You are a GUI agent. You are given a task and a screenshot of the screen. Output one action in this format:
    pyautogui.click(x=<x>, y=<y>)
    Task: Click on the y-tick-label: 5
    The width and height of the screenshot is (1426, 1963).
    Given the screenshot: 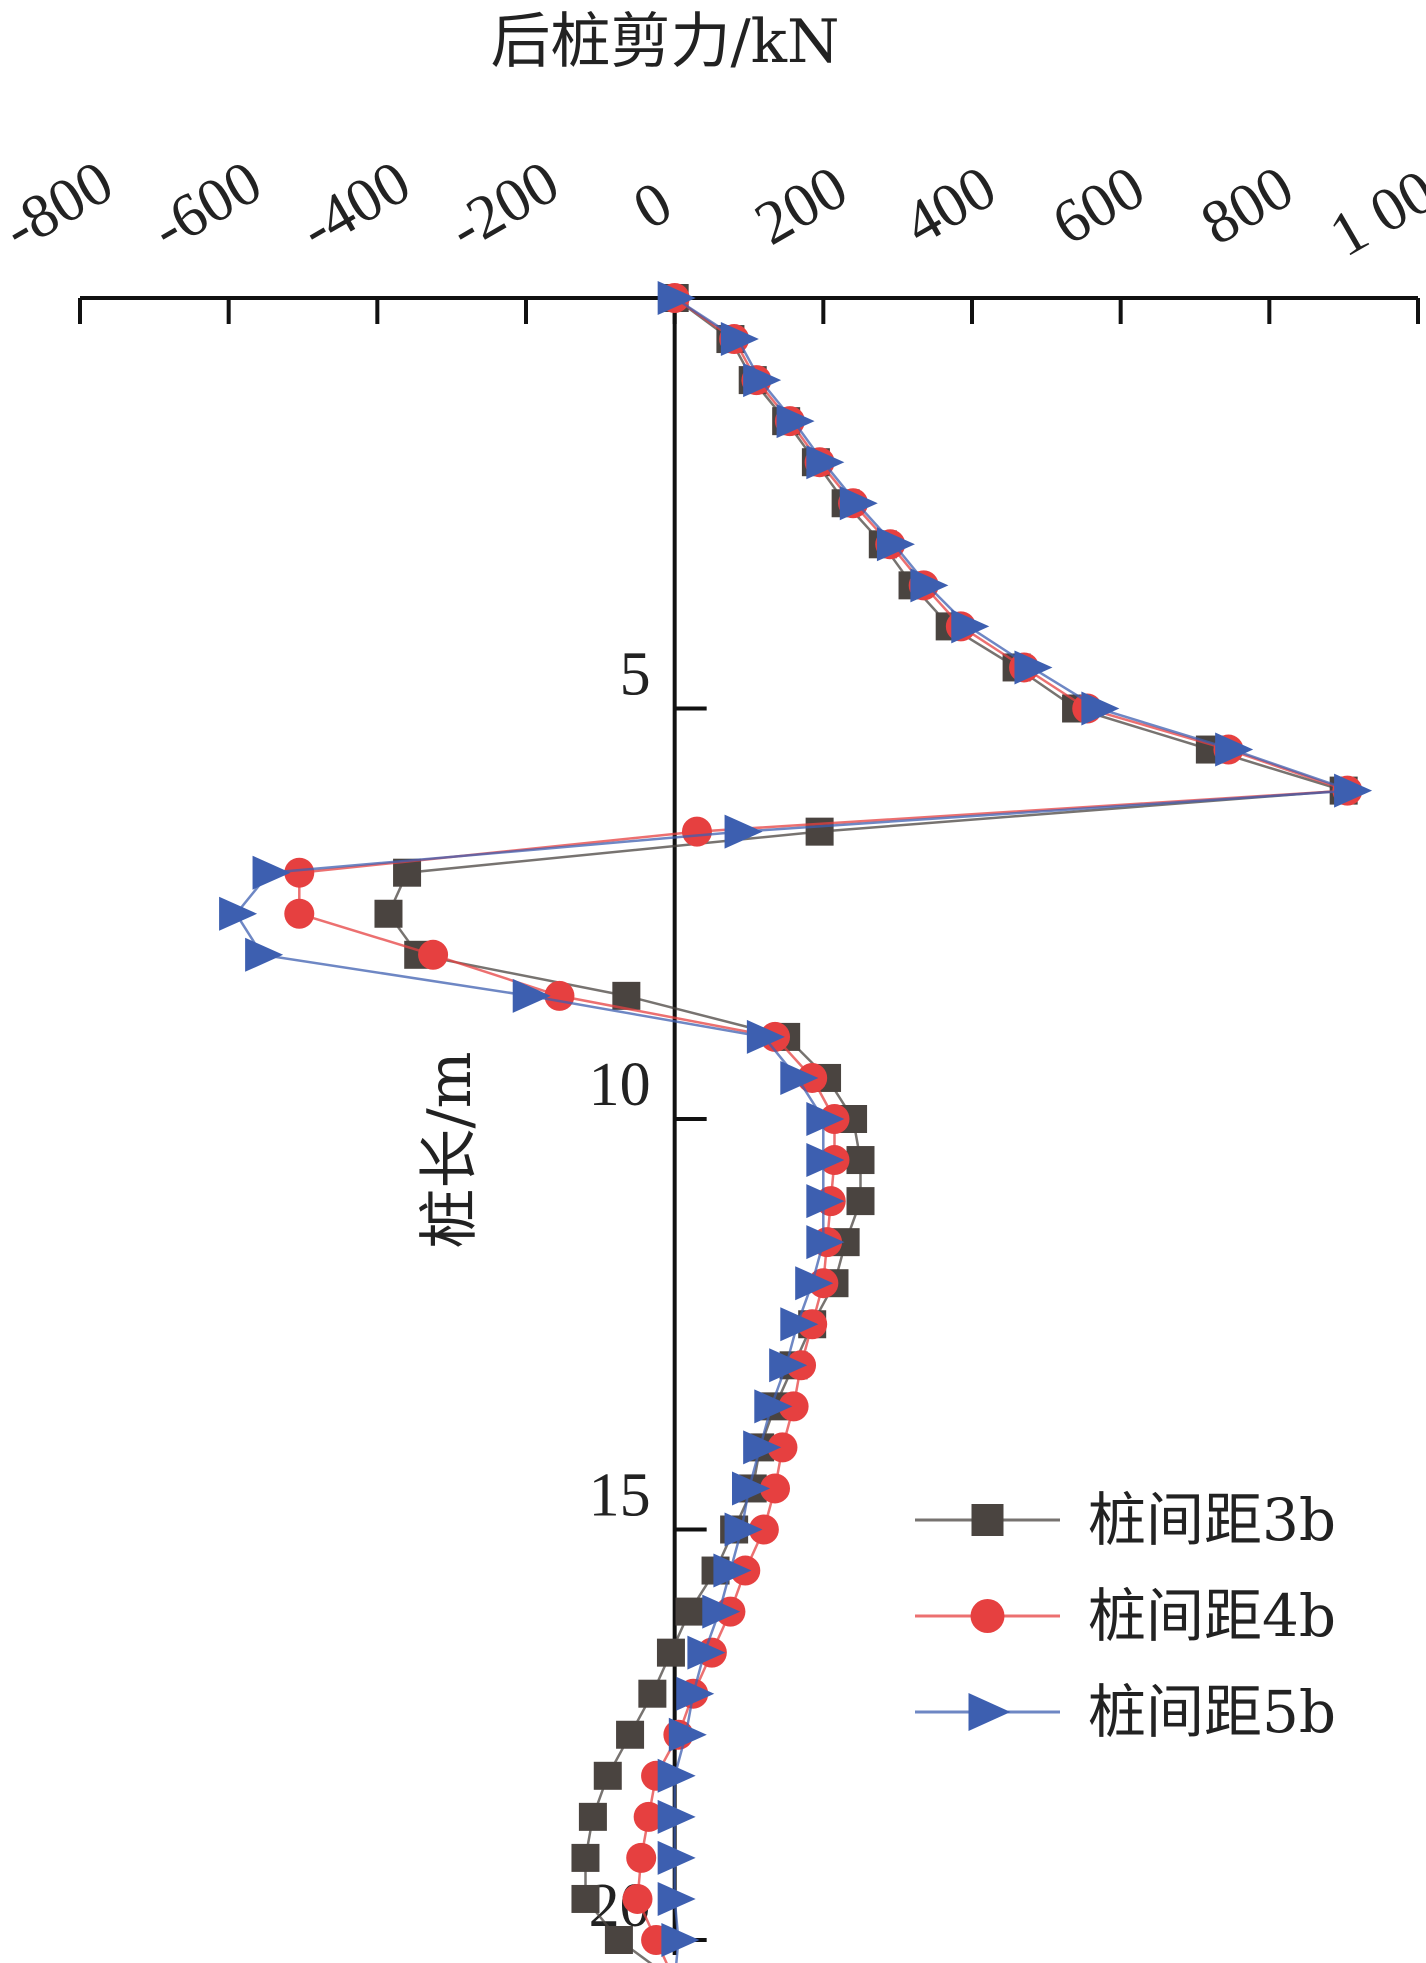 What is the action you would take?
    pyautogui.click(x=635, y=675)
    